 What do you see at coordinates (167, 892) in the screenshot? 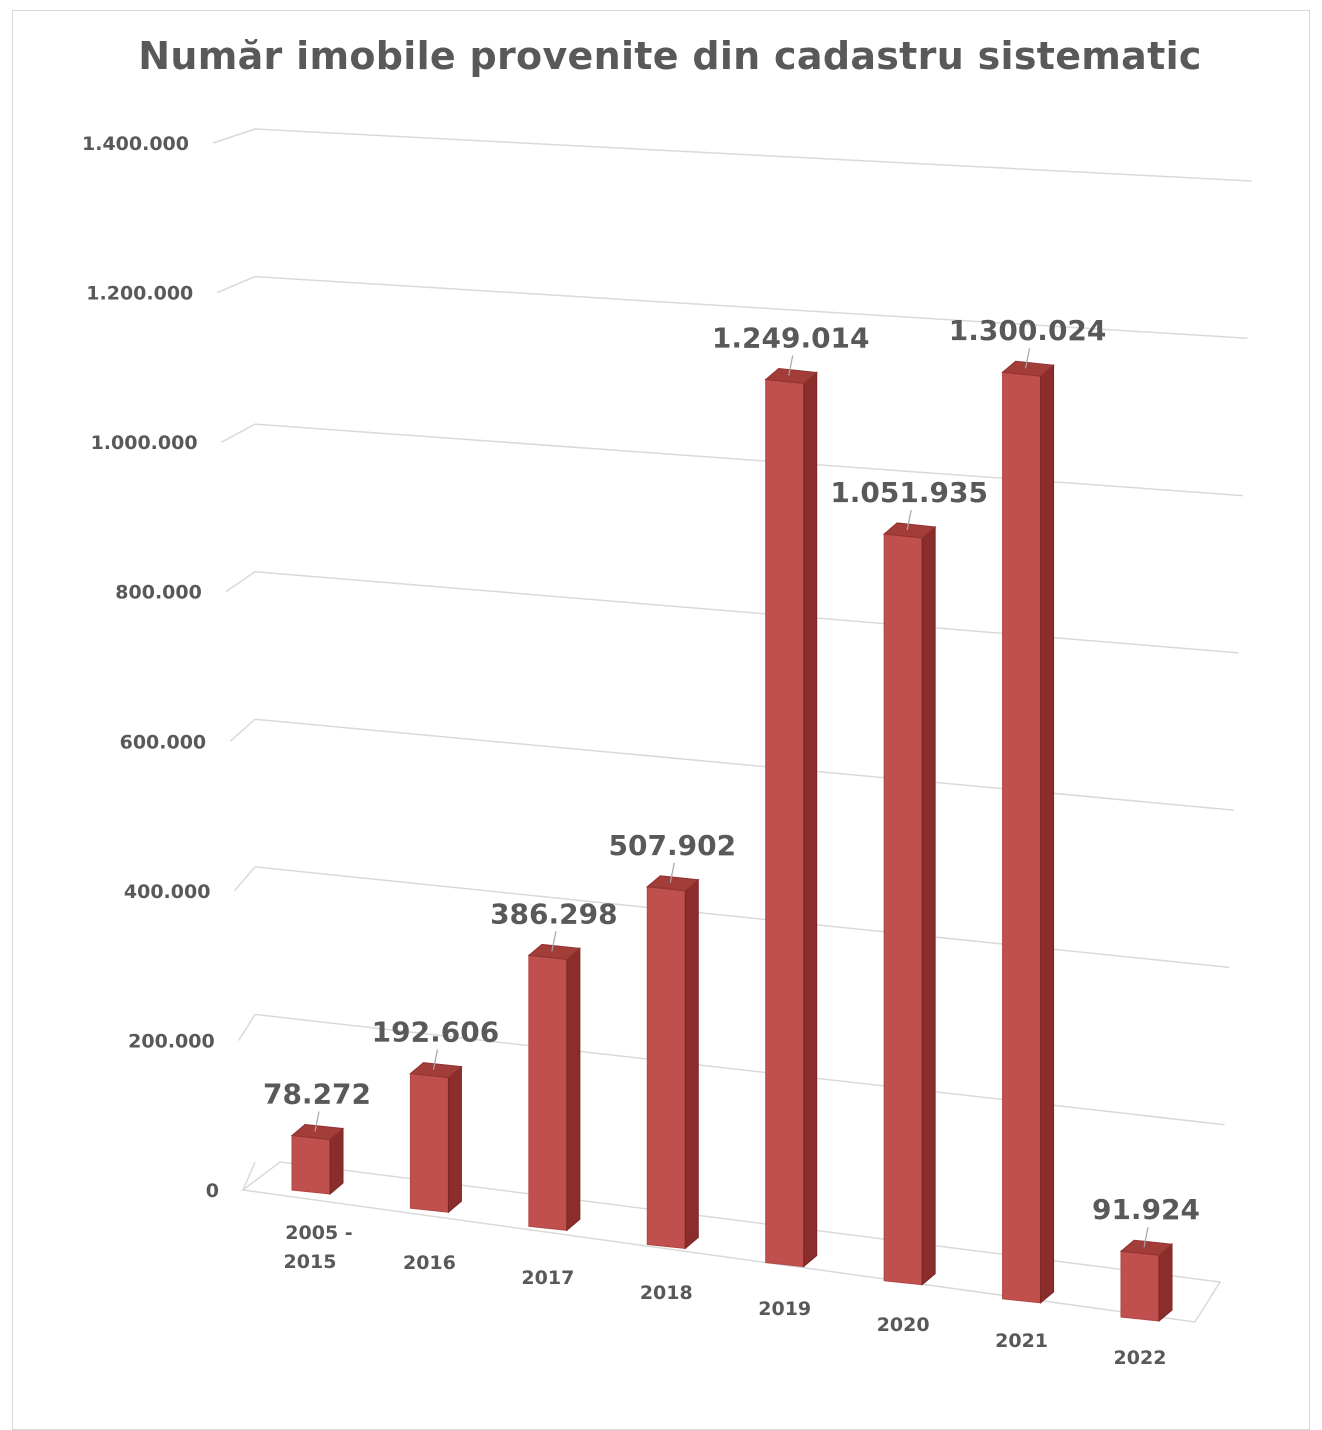
I see `y-tick-label: 400.000` at bounding box center [167, 892].